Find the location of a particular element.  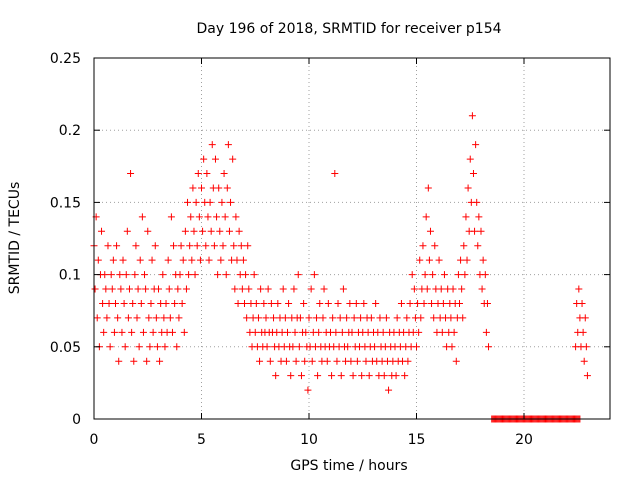

x-tick-label: 10 is located at coordinates (309, 440).